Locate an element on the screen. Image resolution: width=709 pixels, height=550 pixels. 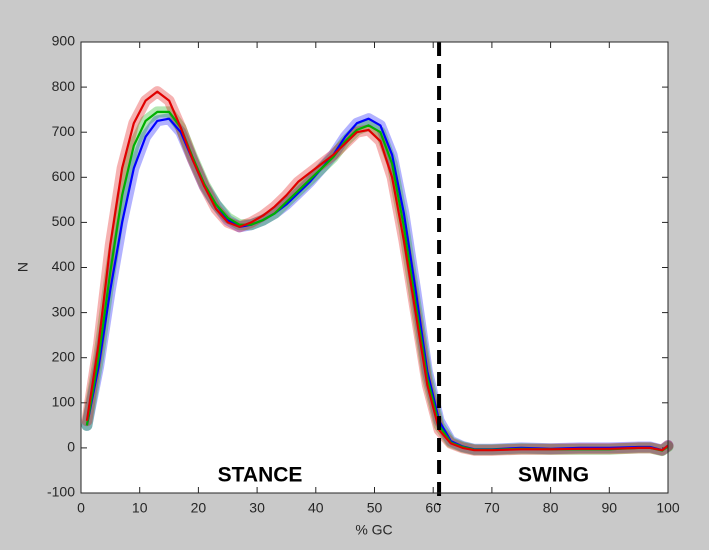
x-tick-label: 30 is located at coordinates (257, 508).